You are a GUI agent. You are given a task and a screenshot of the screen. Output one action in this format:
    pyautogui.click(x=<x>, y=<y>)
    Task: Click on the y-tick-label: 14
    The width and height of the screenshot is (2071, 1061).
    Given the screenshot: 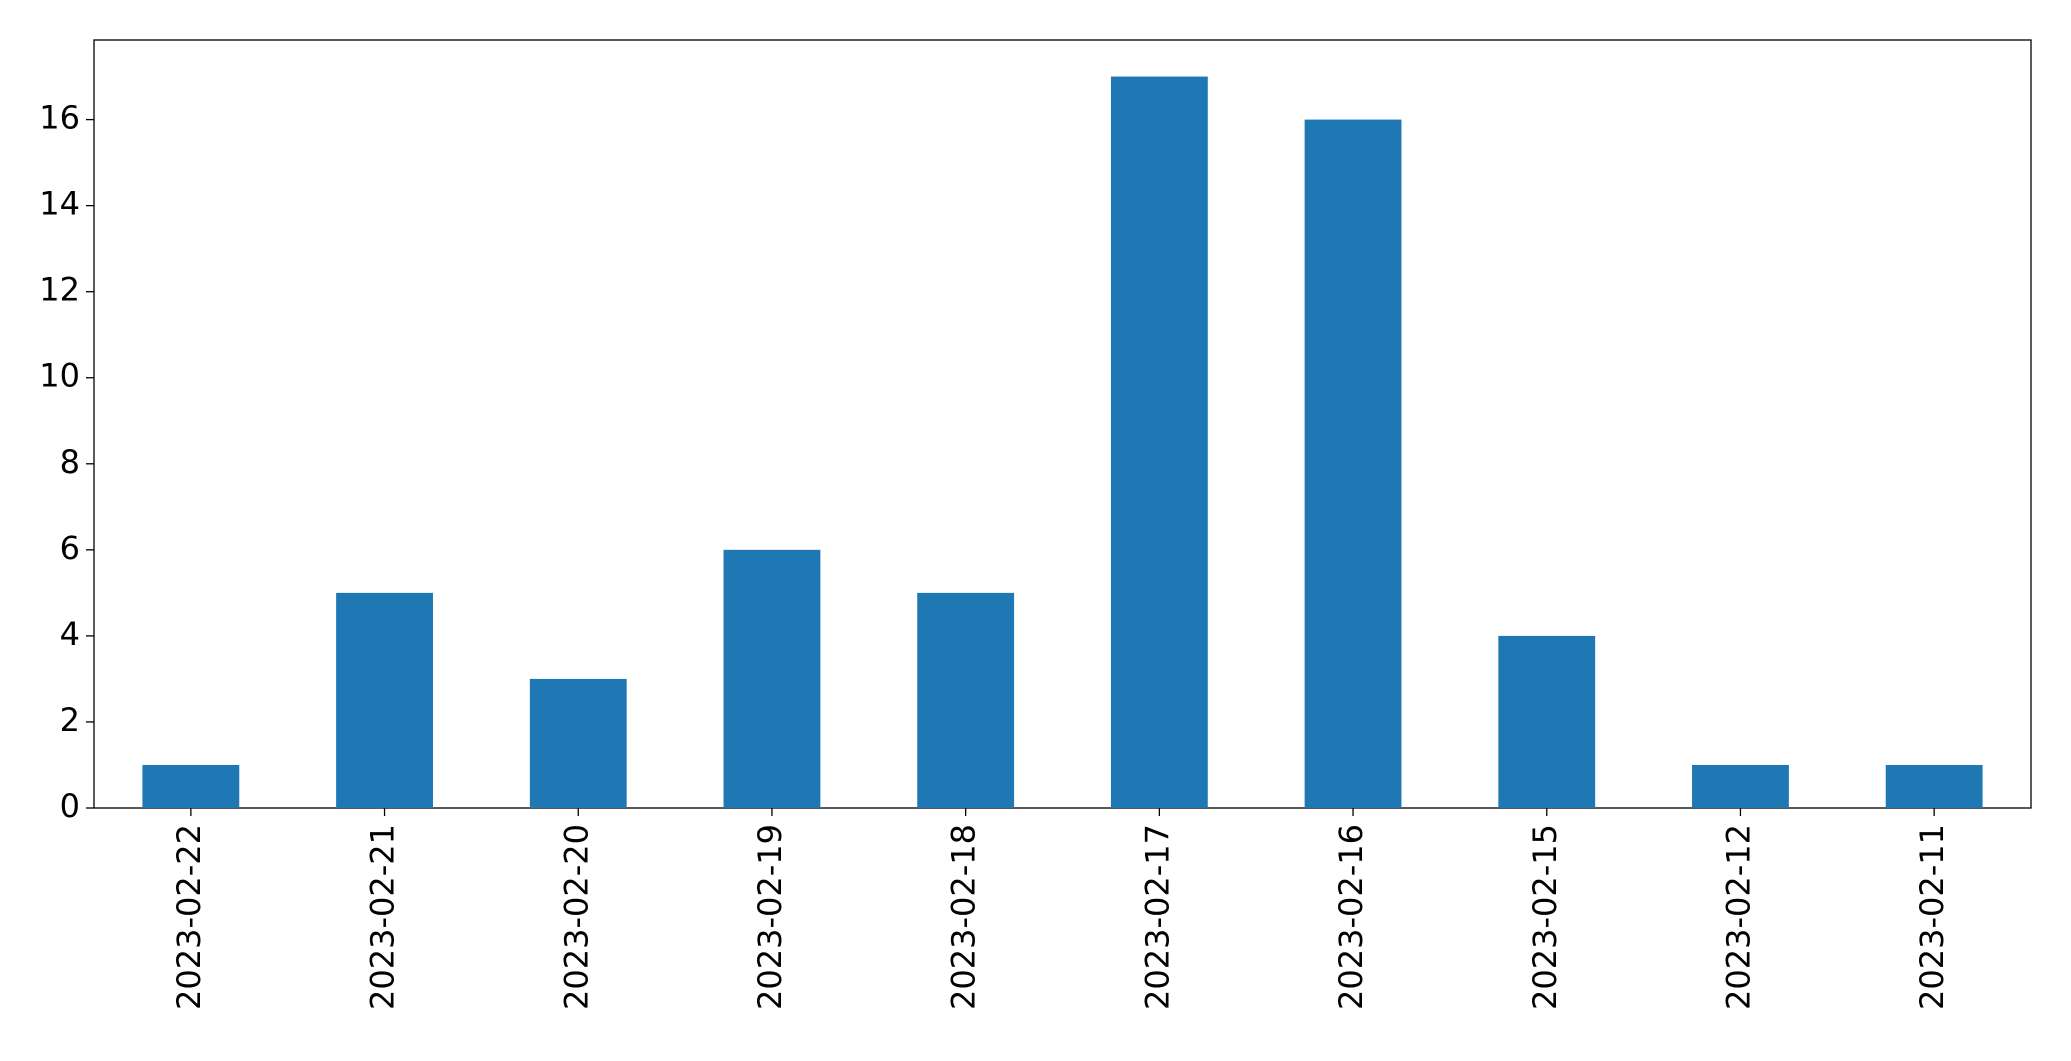 What is the action you would take?
    pyautogui.click(x=59, y=204)
    